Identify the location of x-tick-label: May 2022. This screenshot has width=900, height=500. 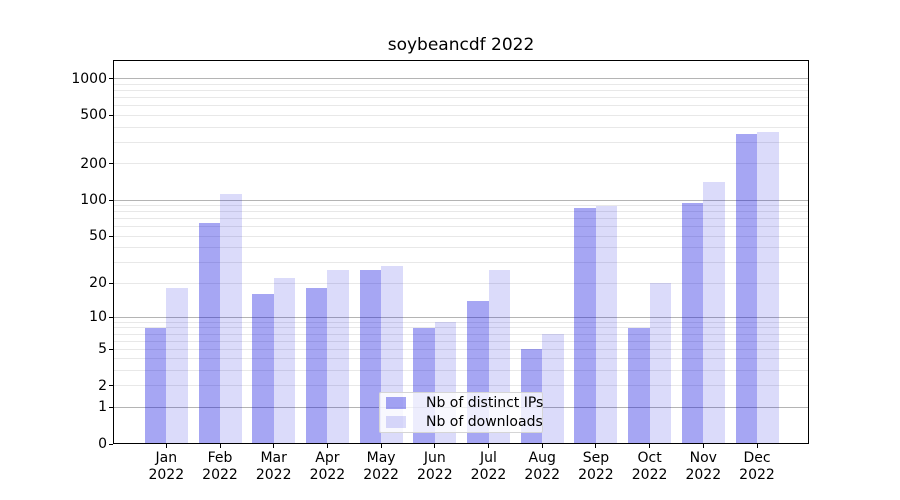
(381, 467).